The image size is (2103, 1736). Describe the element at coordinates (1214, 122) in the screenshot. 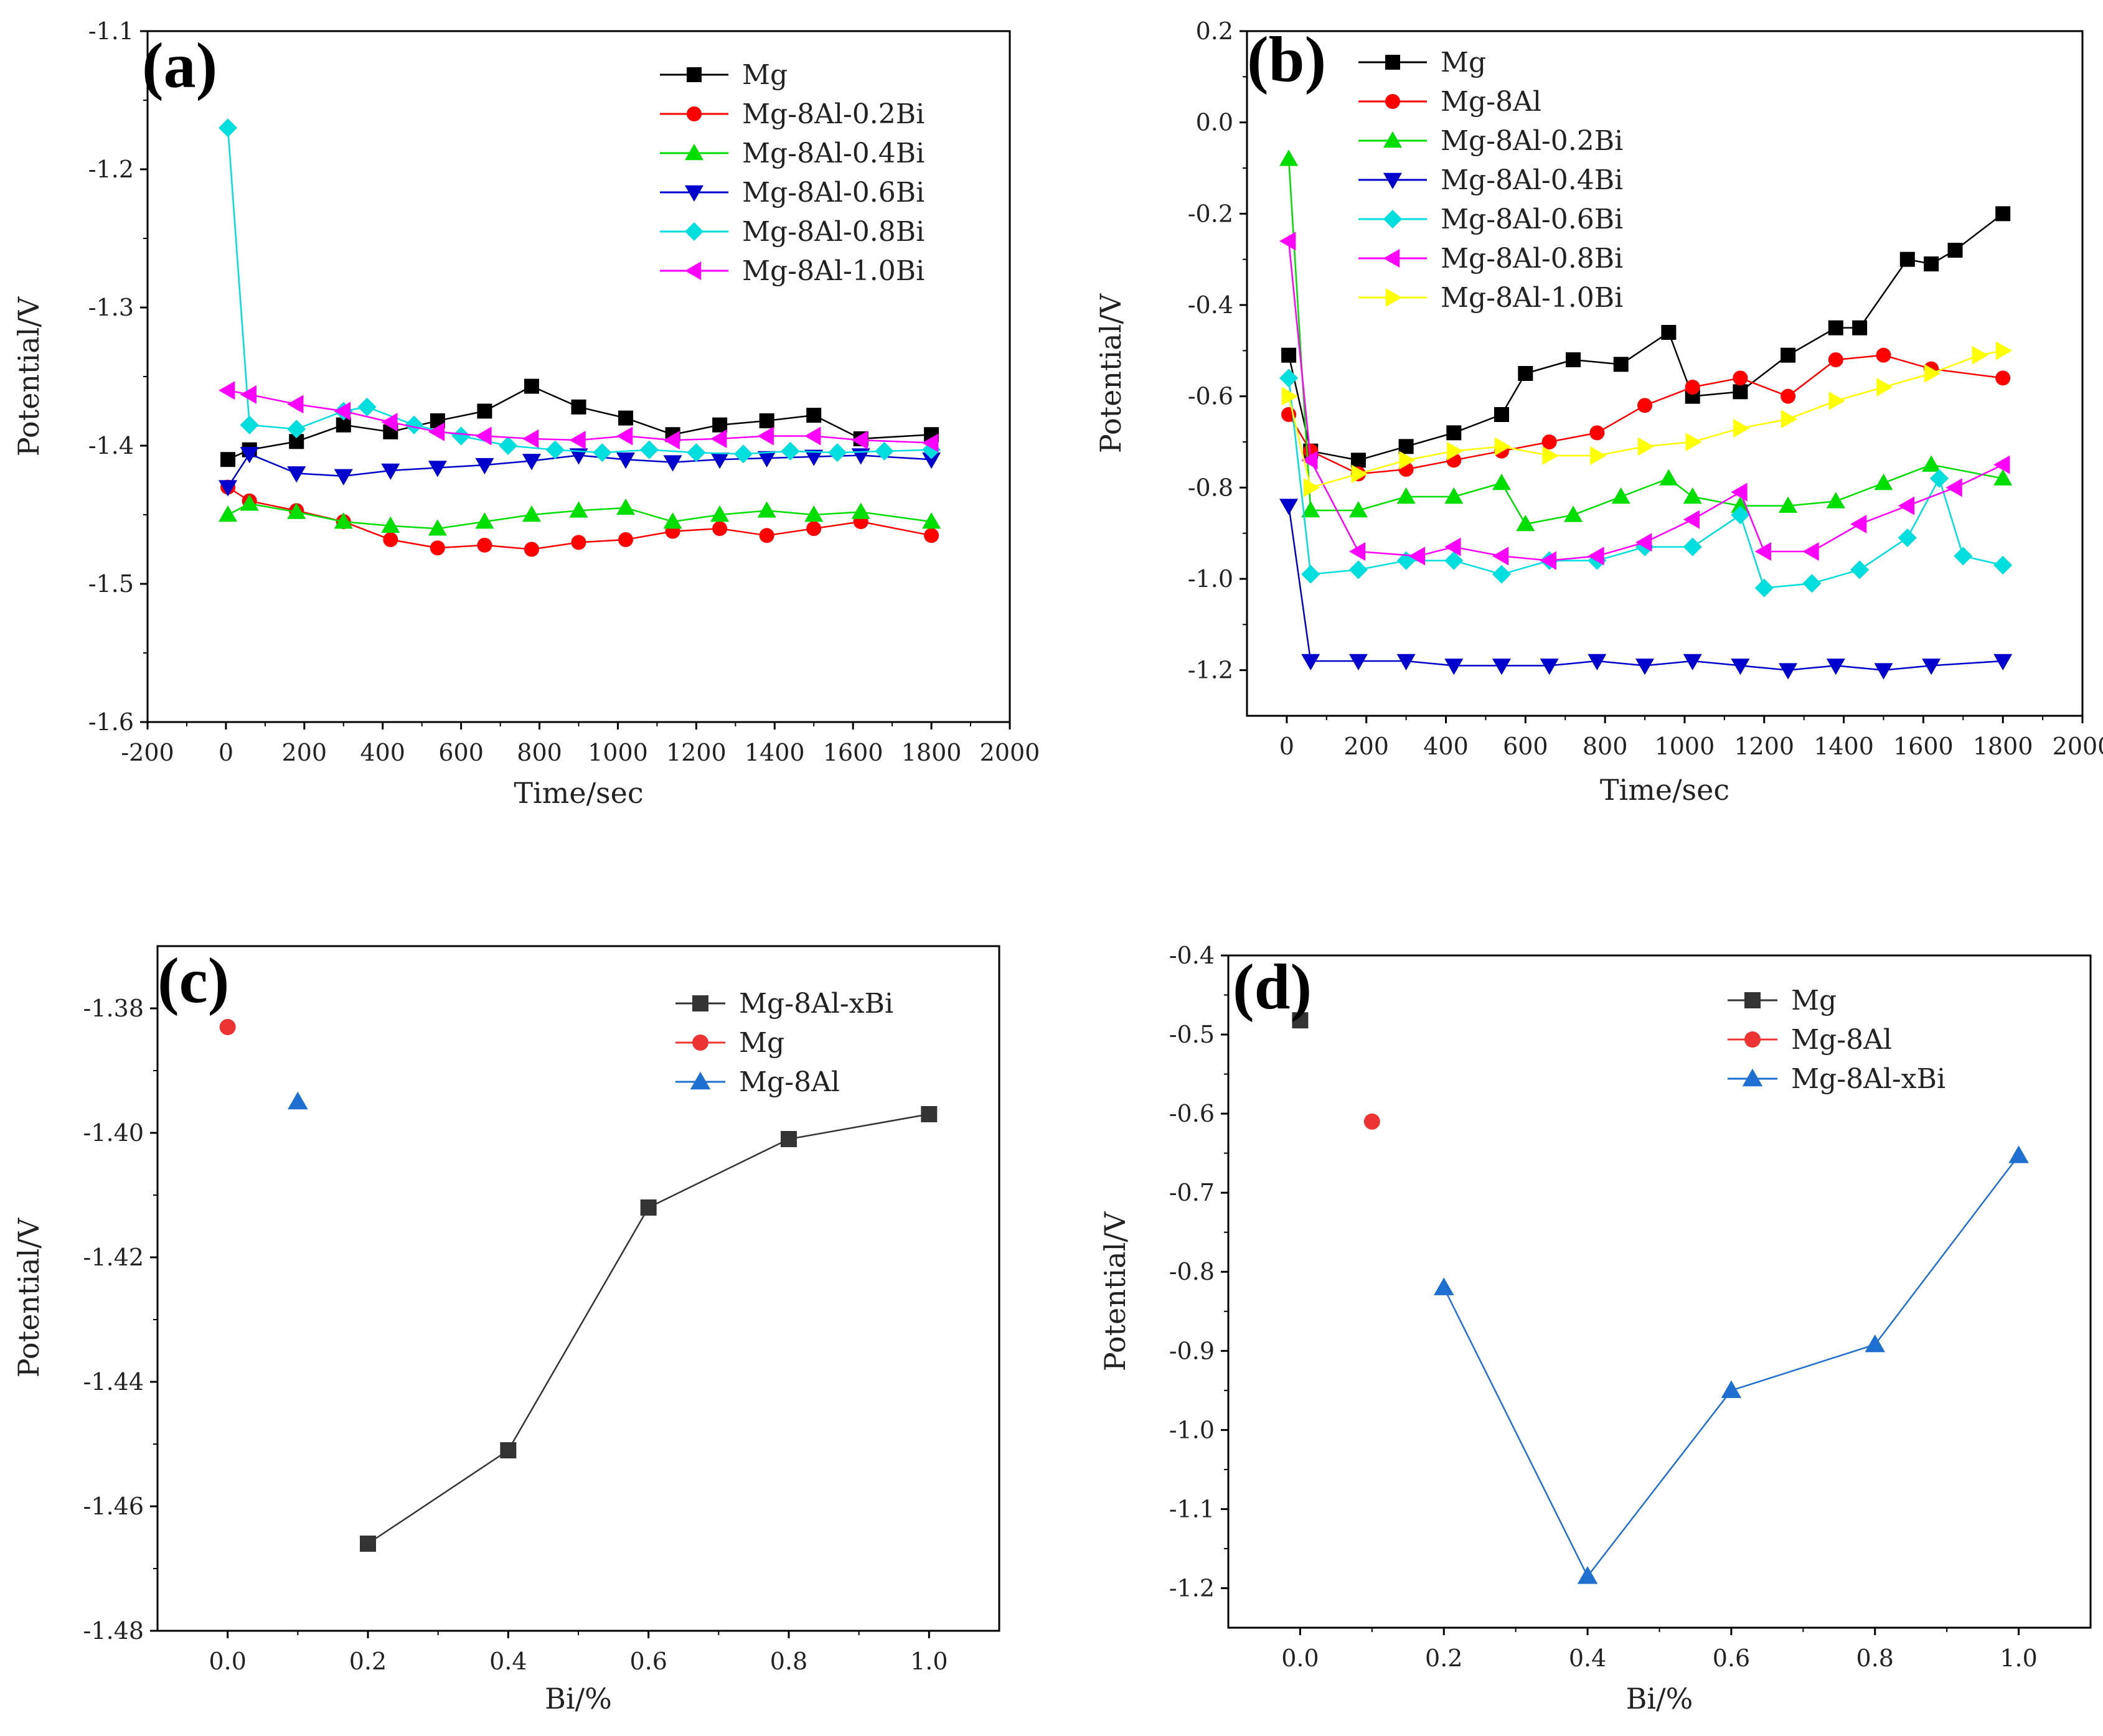

I see `y-tick-label: 0.0` at that location.